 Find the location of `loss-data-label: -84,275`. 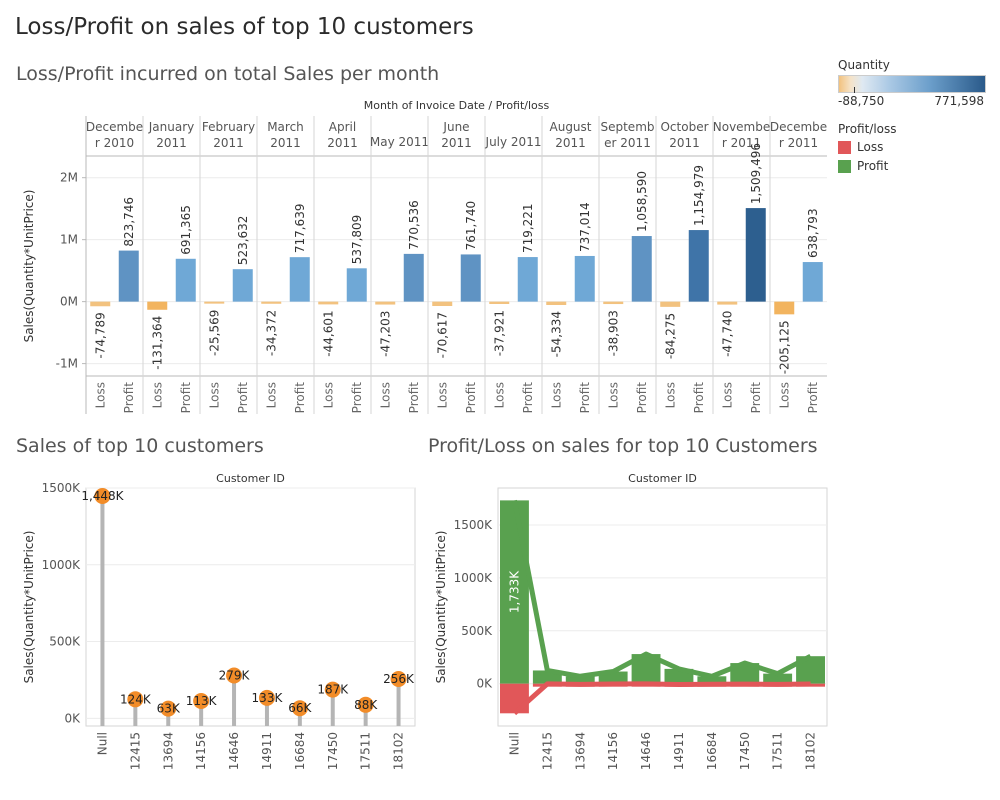

loss-data-label: -84,275 is located at coordinates (670, 336).